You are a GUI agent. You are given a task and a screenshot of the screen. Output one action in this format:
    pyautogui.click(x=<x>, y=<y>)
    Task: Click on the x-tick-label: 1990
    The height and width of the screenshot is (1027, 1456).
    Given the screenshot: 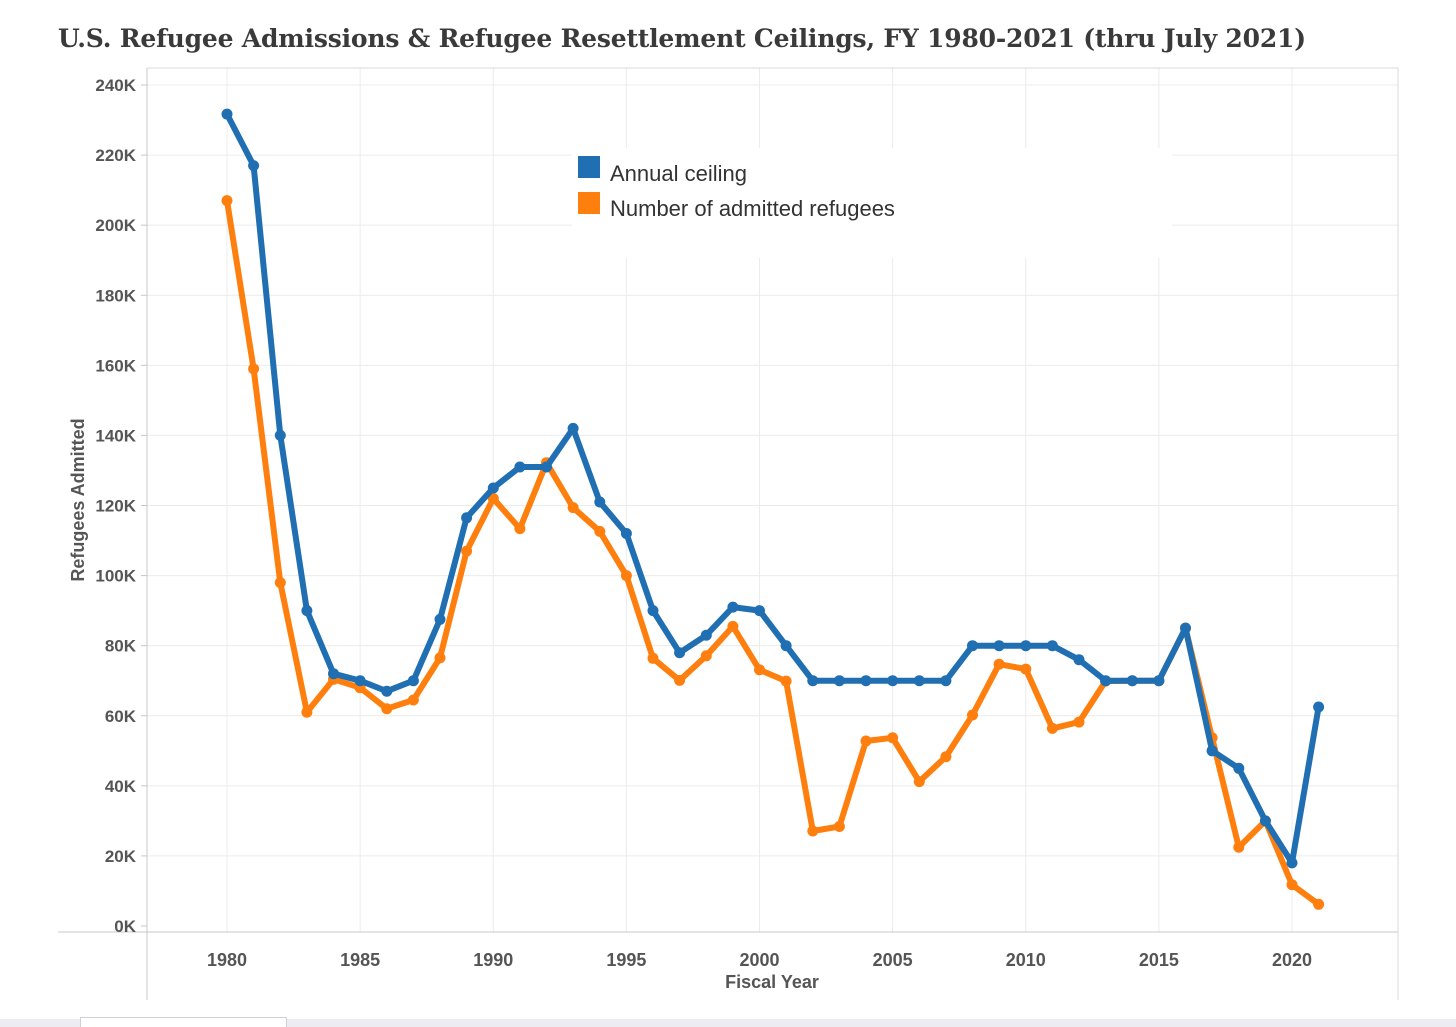 What is the action you would take?
    pyautogui.click(x=493, y=960)
    